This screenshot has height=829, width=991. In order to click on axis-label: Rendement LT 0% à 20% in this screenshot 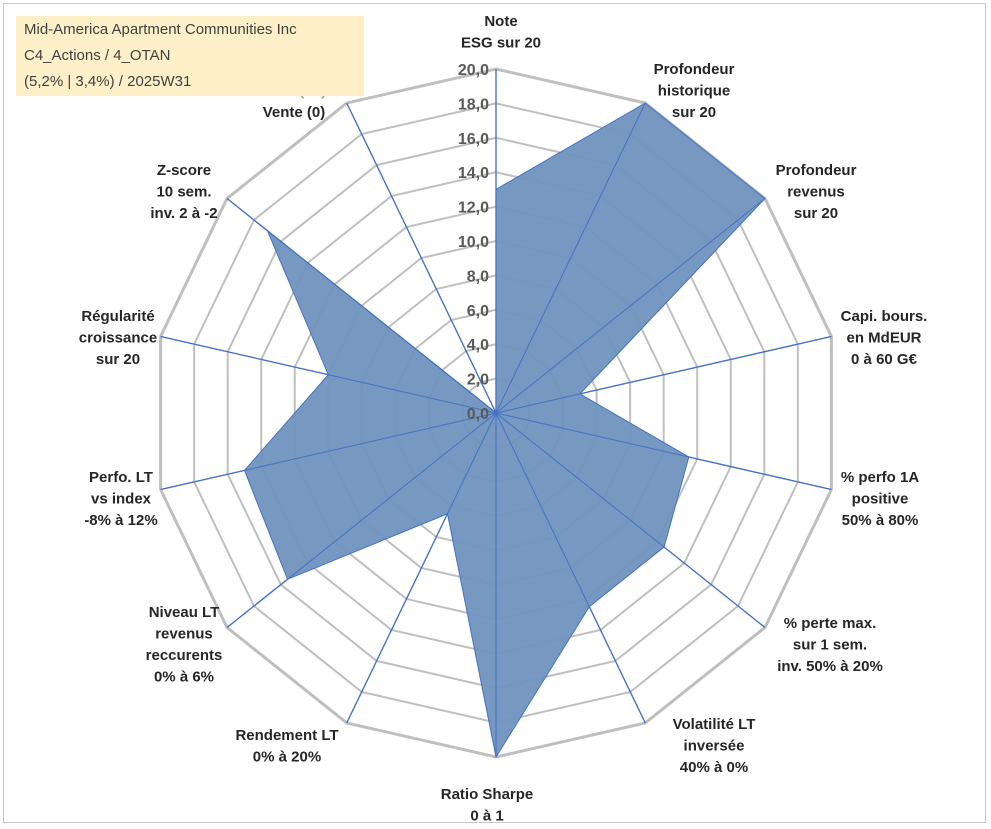, I will do `click(286, 746)`.